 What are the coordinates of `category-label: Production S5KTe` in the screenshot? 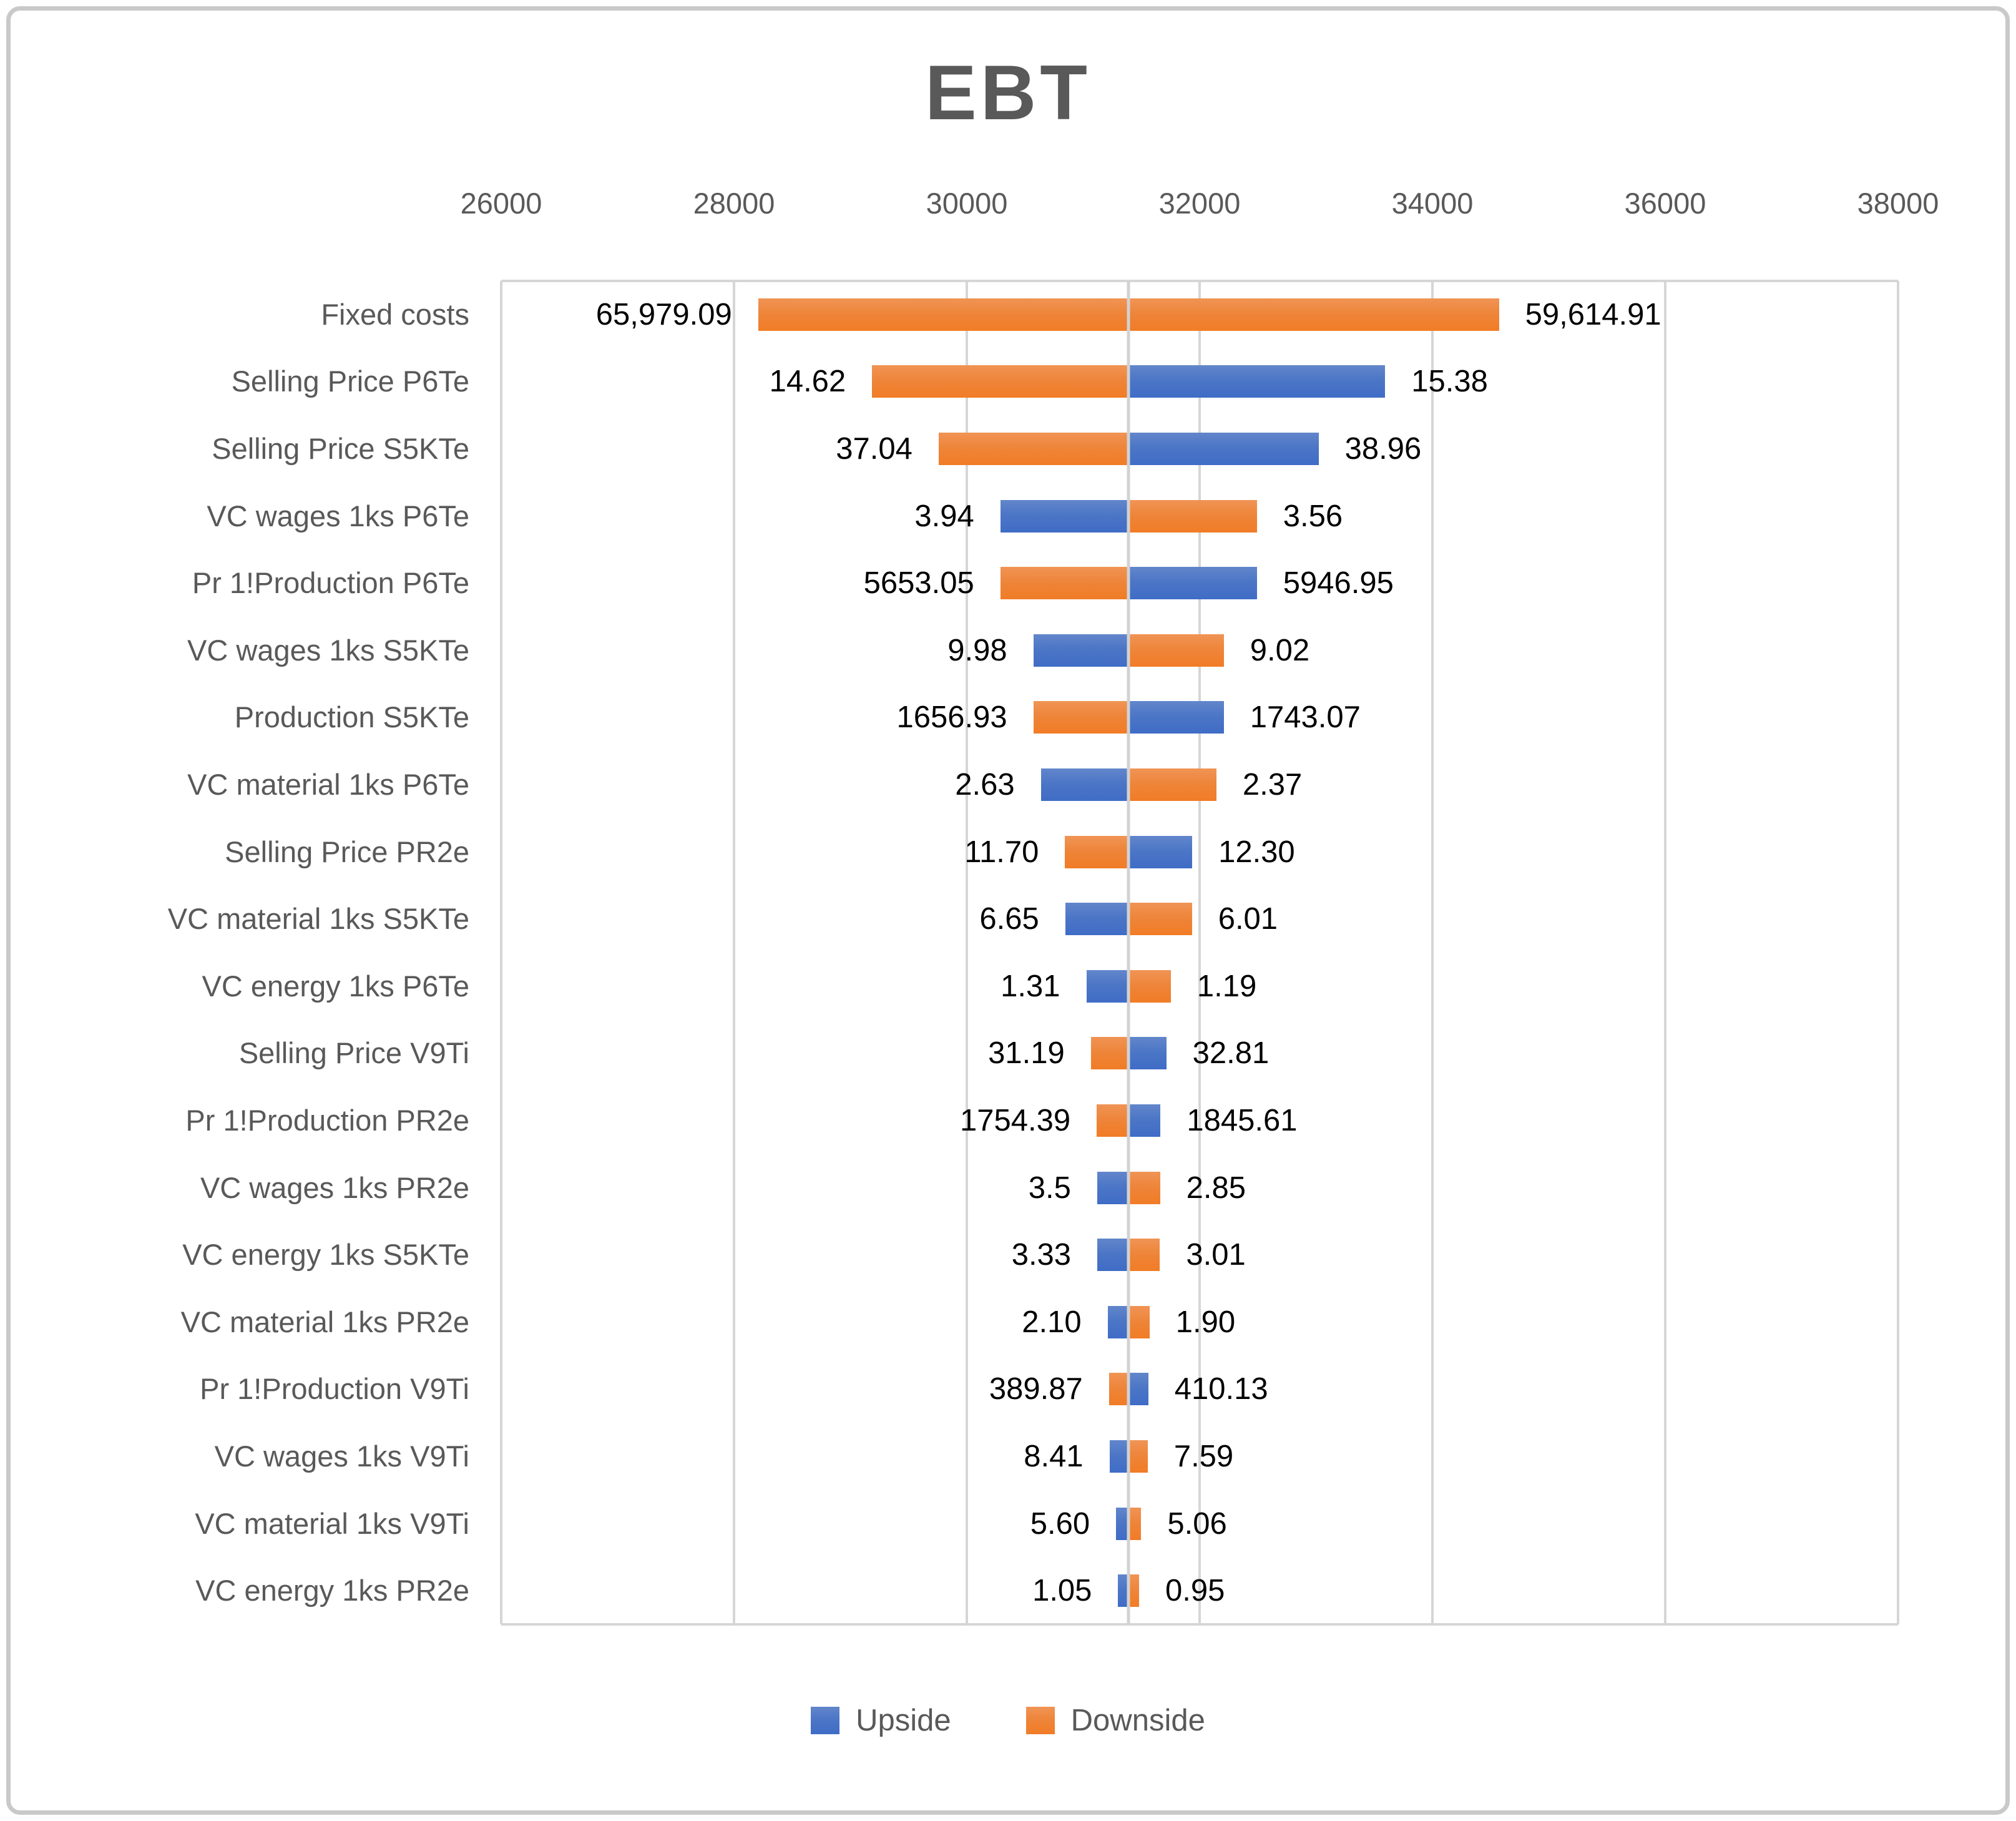 It's located at (351, 717).